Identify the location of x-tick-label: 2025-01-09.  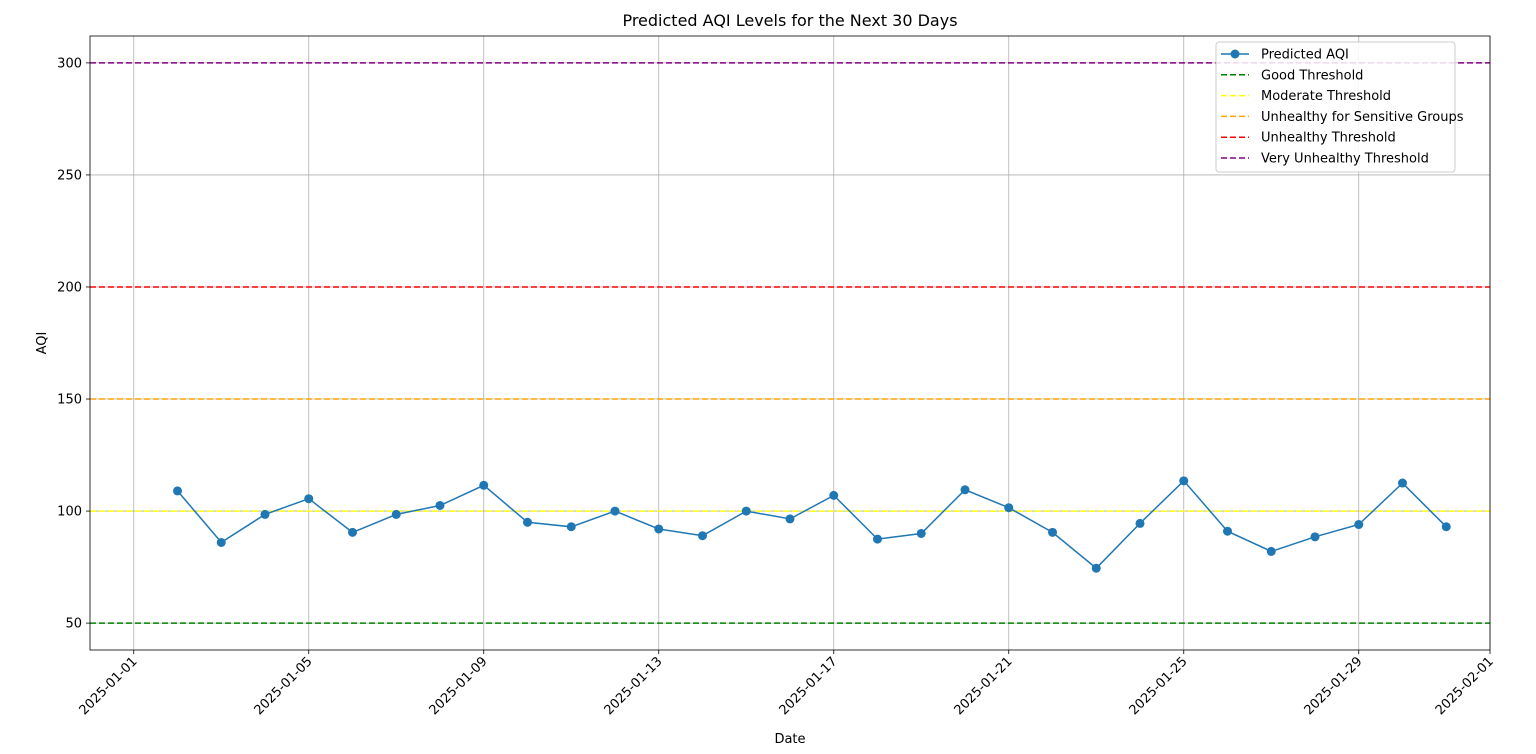
(459, 686).